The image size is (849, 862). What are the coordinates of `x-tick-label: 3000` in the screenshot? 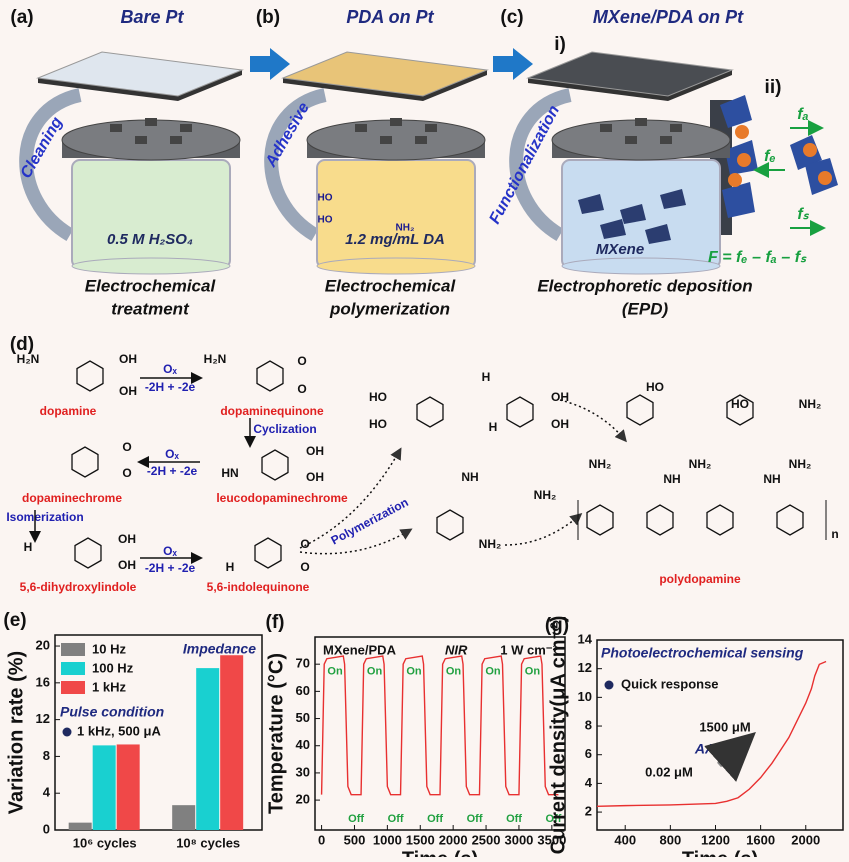 It's located at (518, 839).